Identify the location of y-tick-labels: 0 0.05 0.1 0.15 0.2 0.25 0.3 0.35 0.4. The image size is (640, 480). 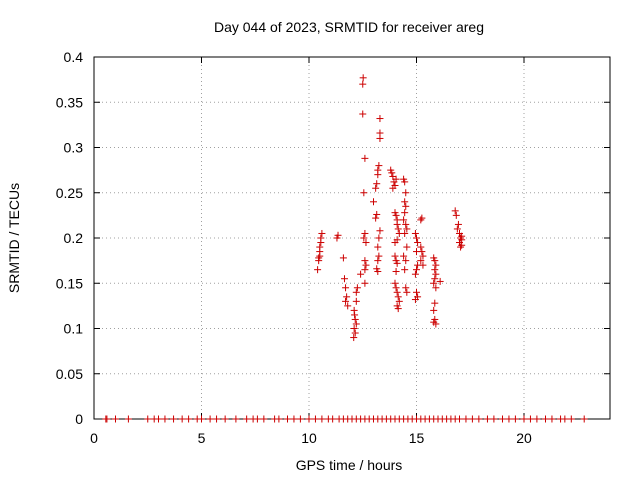
(69, 238).